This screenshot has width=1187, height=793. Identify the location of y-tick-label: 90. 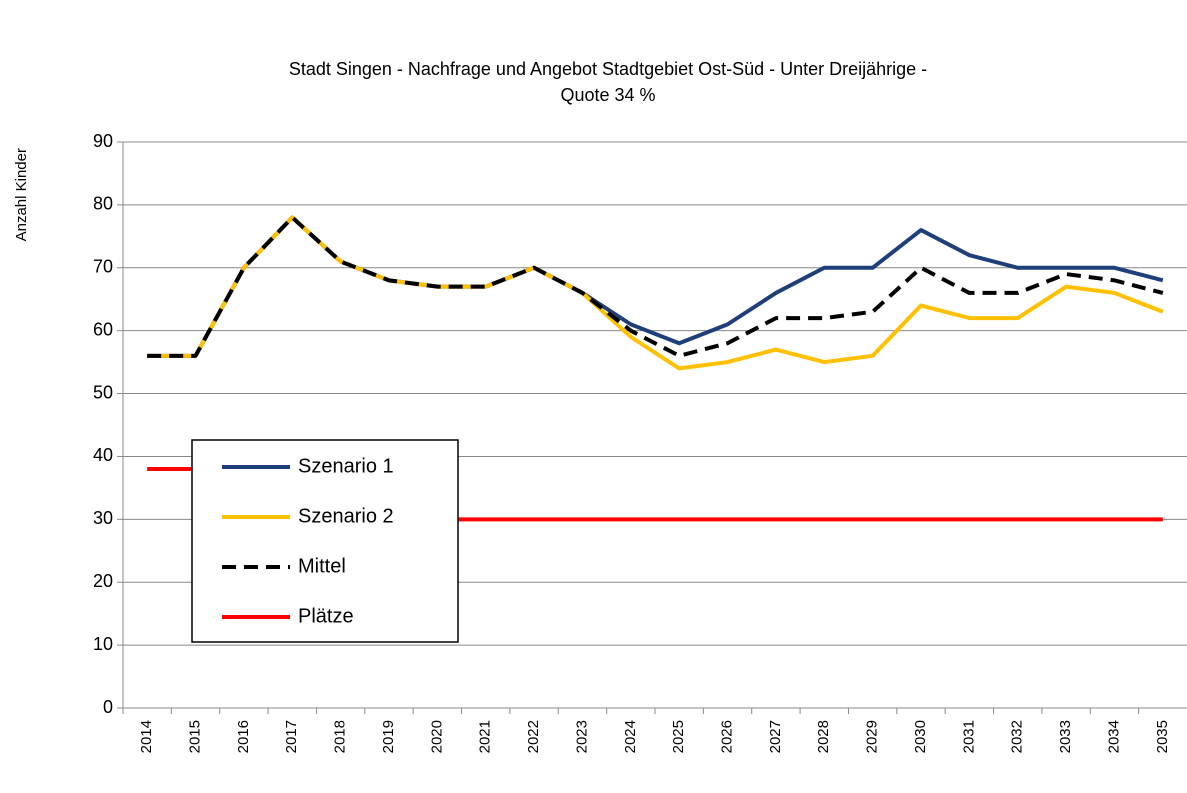
(103, 141).